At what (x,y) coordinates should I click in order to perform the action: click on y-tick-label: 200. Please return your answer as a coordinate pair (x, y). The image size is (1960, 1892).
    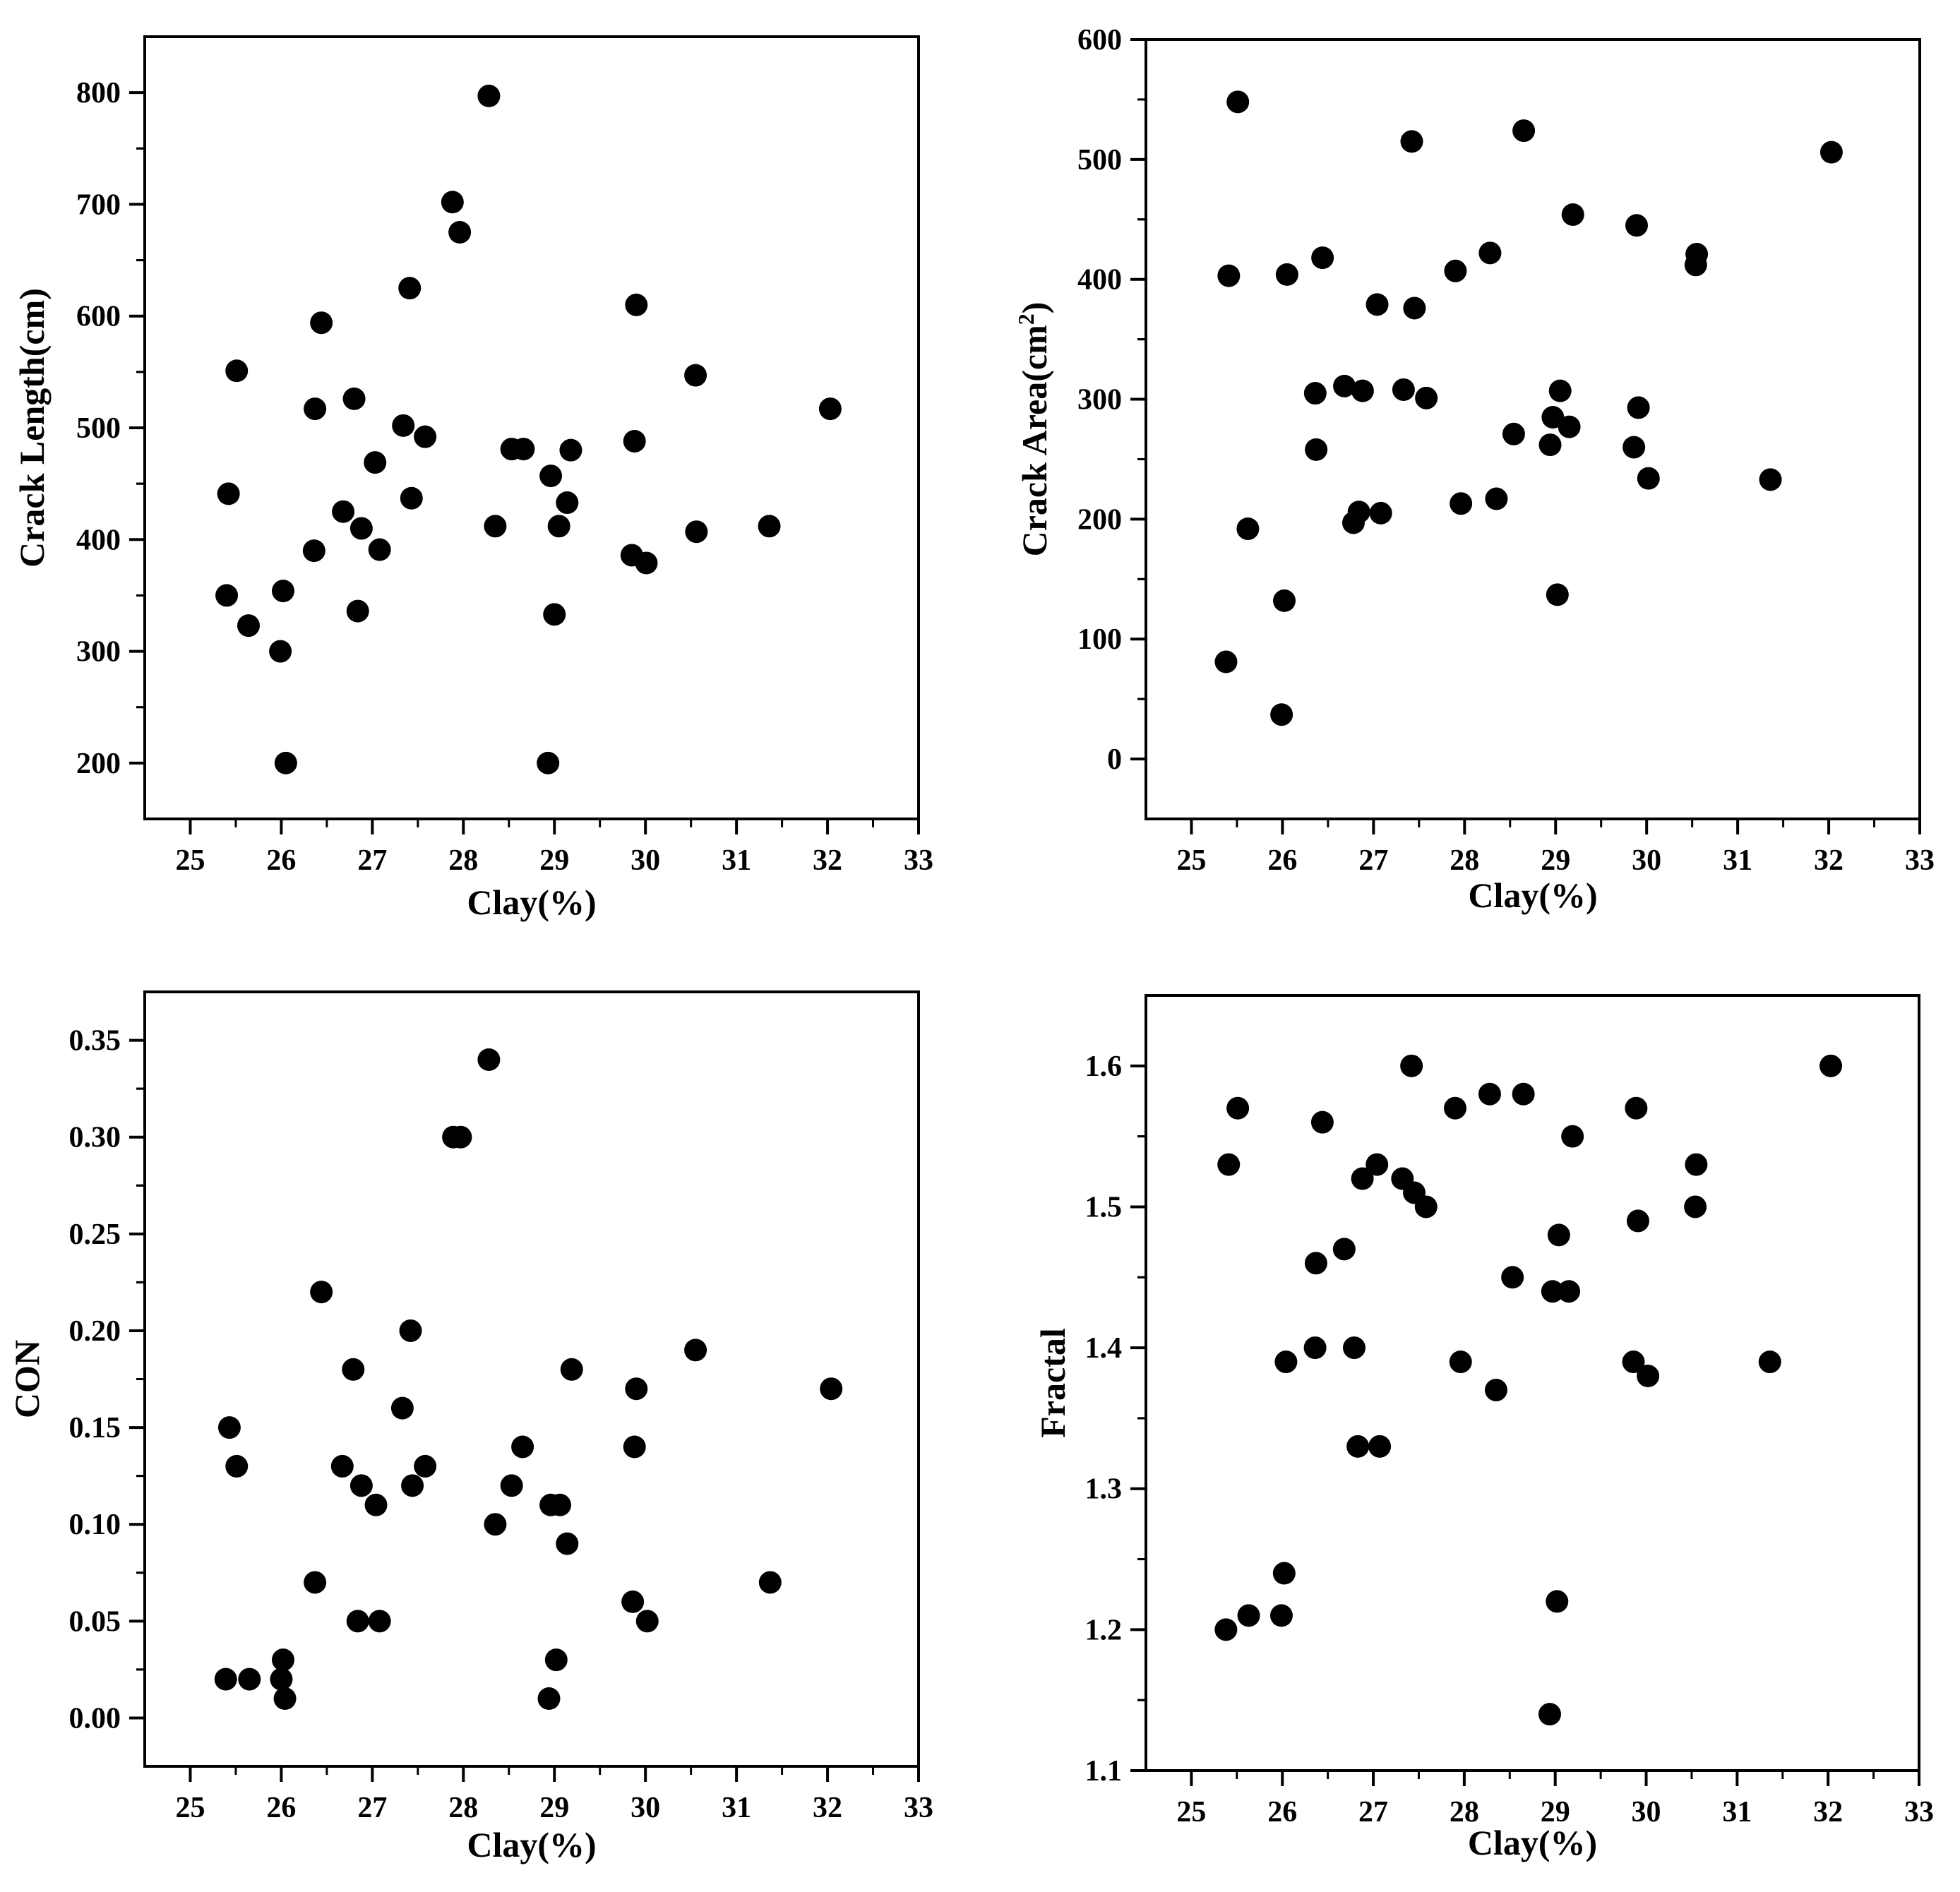
    Looking at the image, I should click on (1099, 519).